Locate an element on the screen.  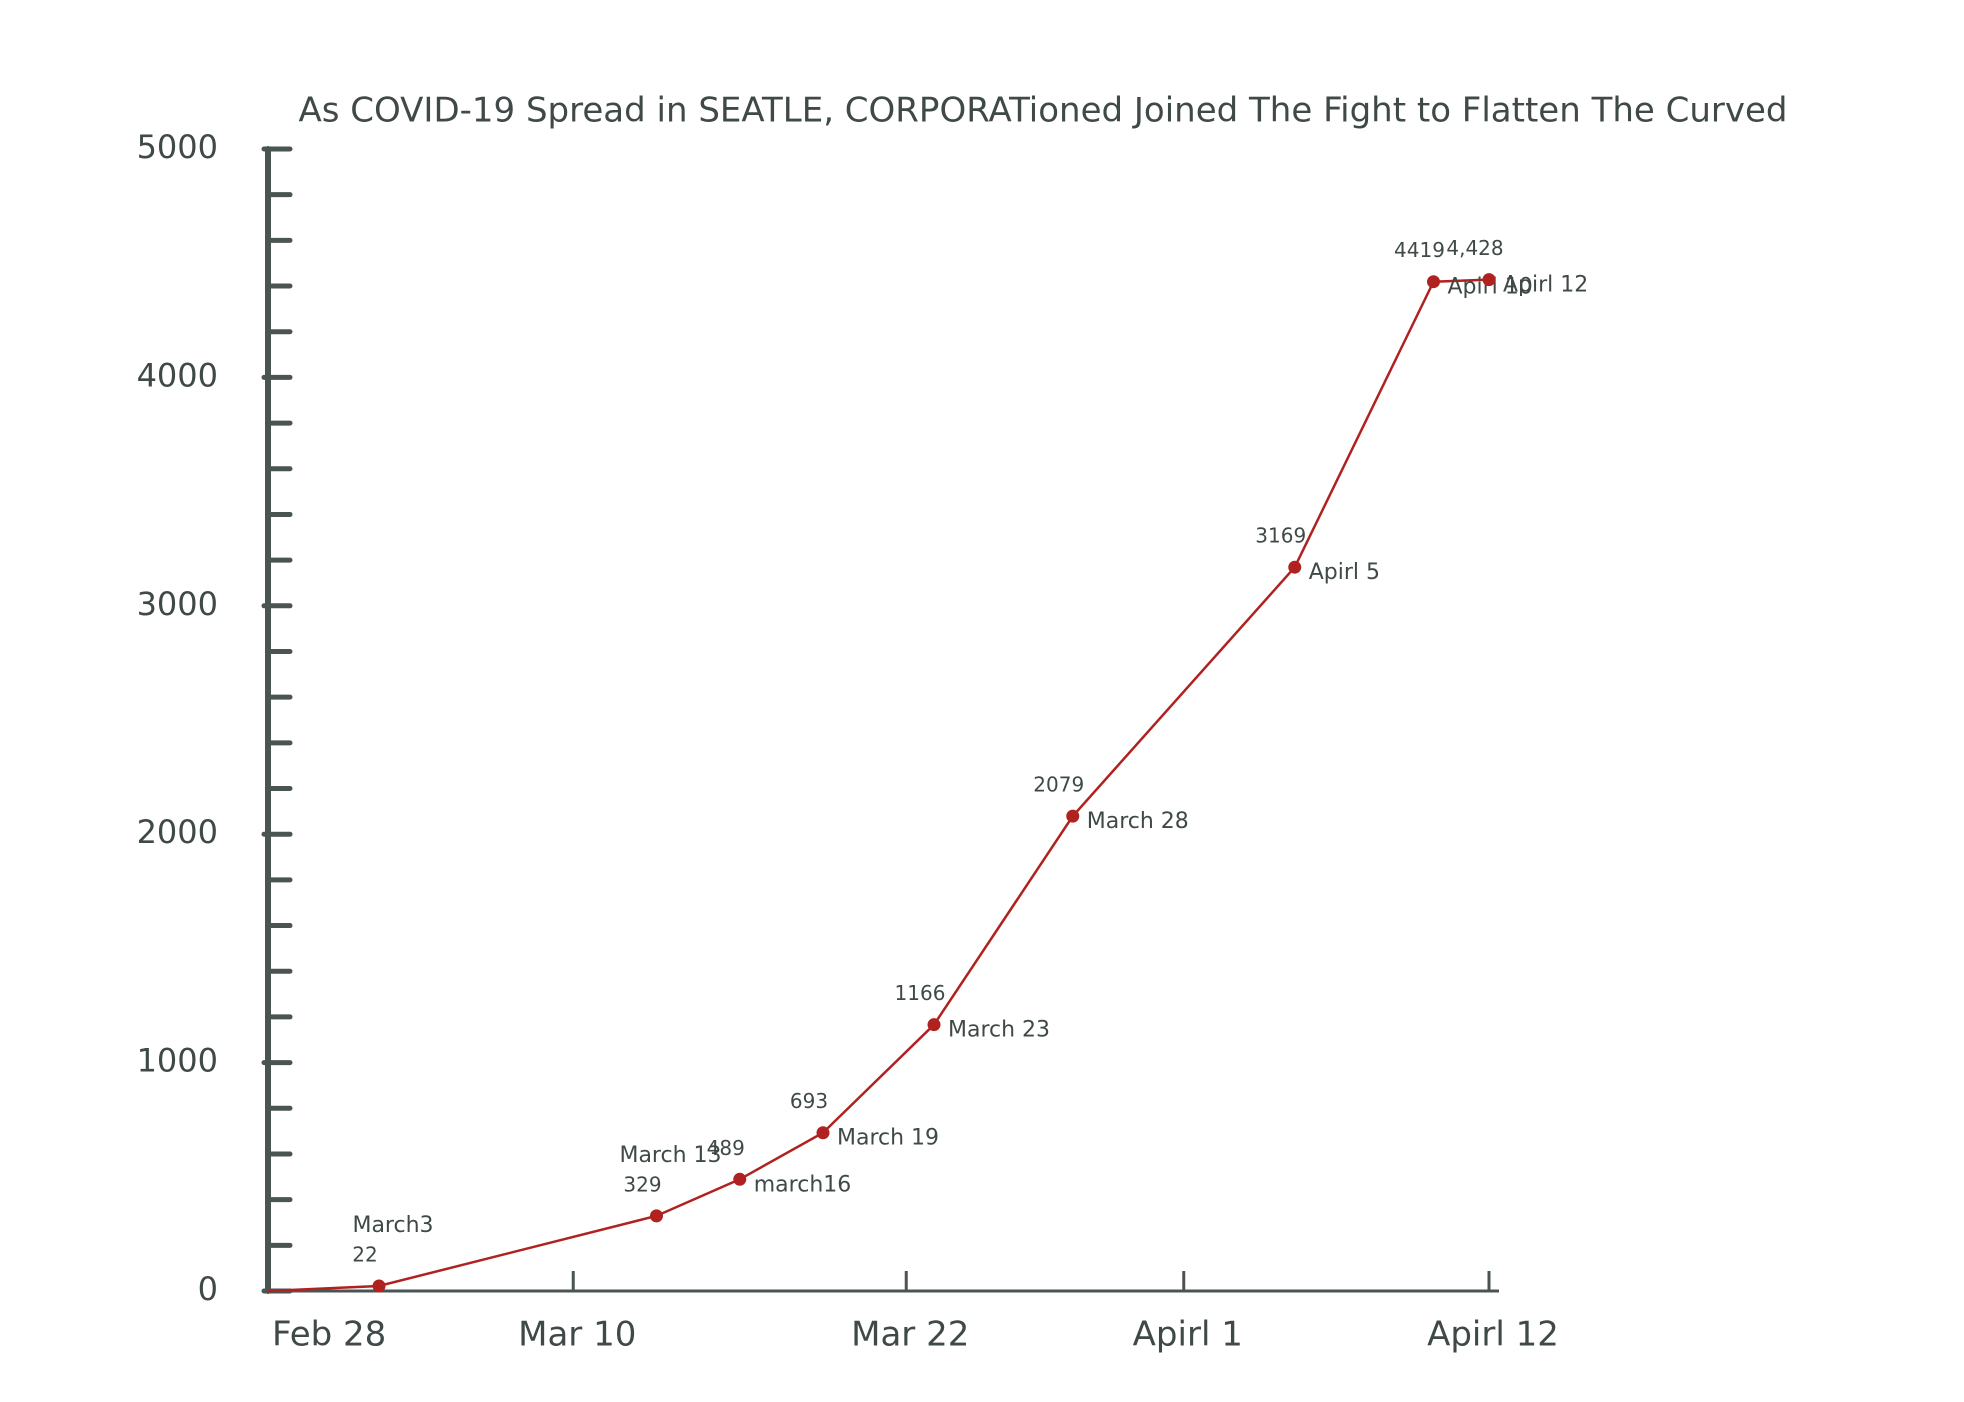
x-tick-label: Feb 28 is located at coordinates (329, 1335).